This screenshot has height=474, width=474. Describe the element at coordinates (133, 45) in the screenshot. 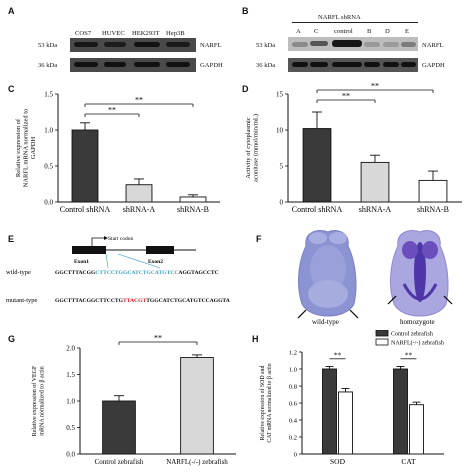

I see `narfl-blot` at that location.